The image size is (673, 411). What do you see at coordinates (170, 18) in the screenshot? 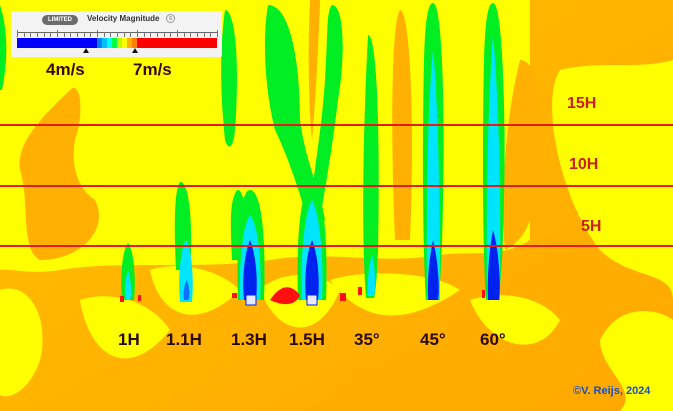
I see `list-icon: ≡` at bounding box center [170, 18].